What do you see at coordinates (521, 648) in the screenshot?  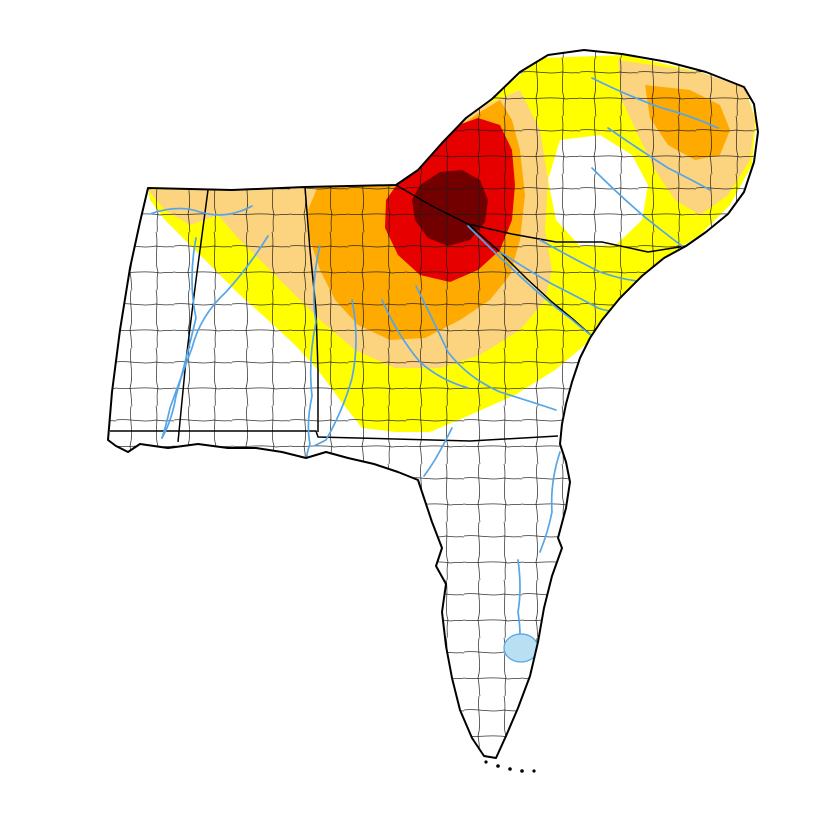 I see `lake-okeechobee` at bounding box center [521, 648].